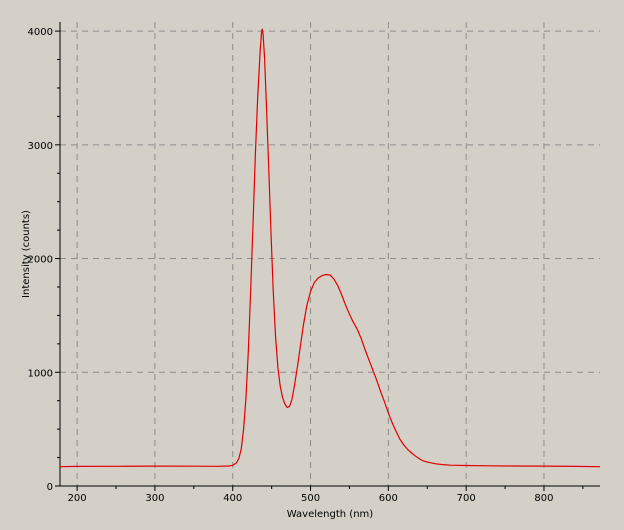  Describe the element at coordinates (388, 498) in the screenshot. I see `x-tick-label: 600` at that location.